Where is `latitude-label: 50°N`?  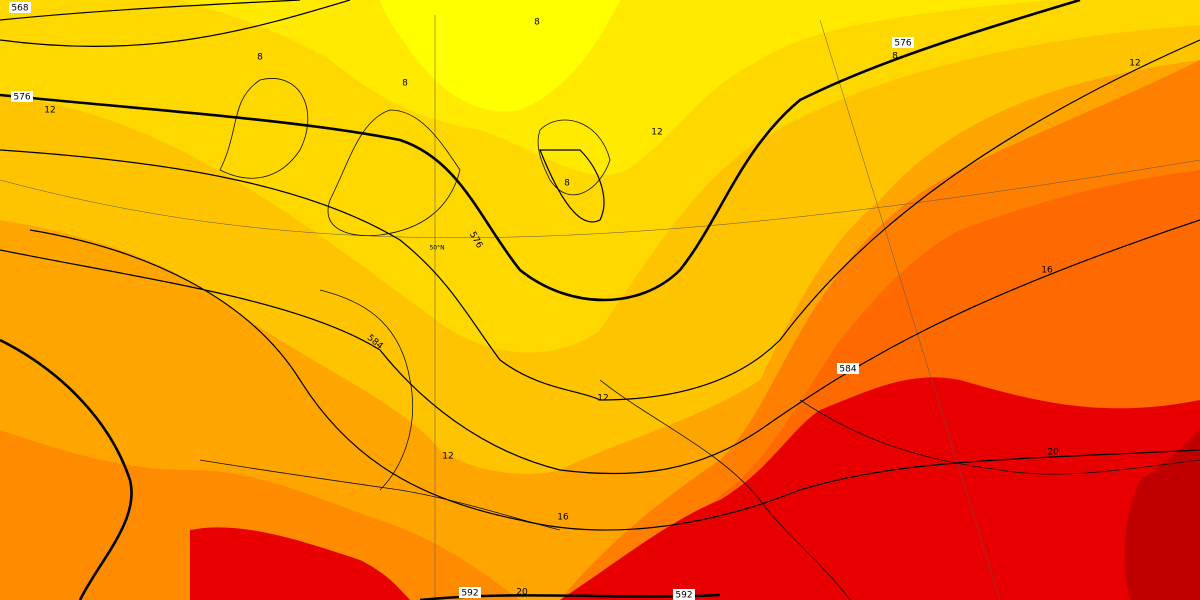 latitude-label: 50°N is located at coordinates (436, 248).